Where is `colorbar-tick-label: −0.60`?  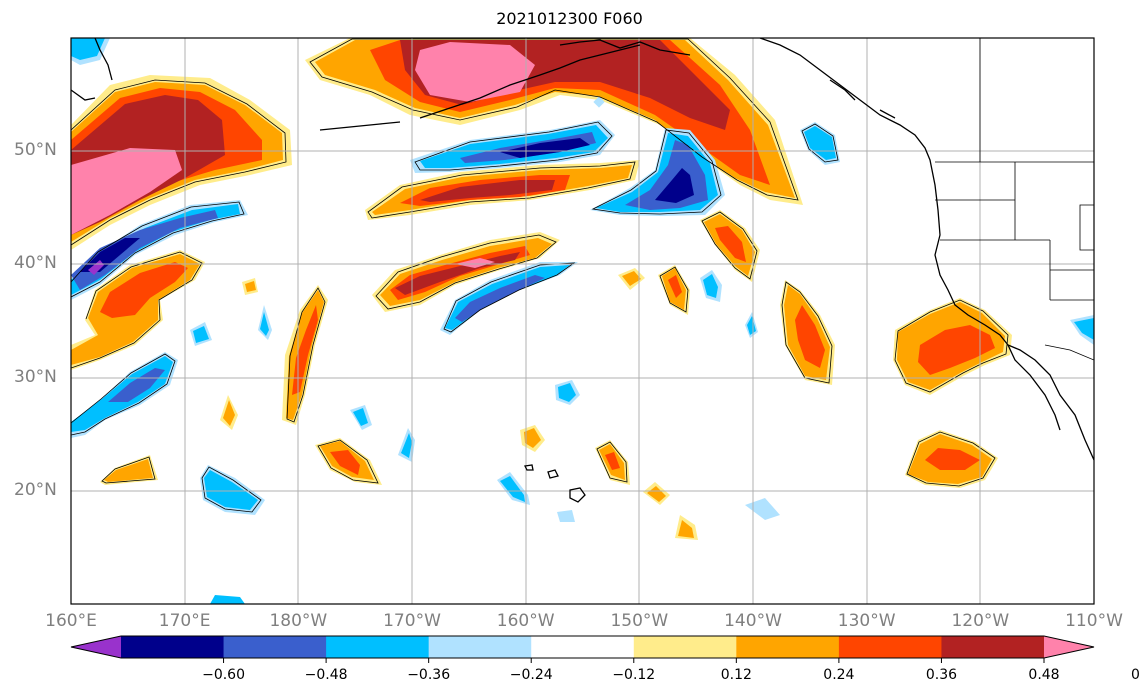 colorbar-tick-label: −0.60 is located at coordinates (223, 675).